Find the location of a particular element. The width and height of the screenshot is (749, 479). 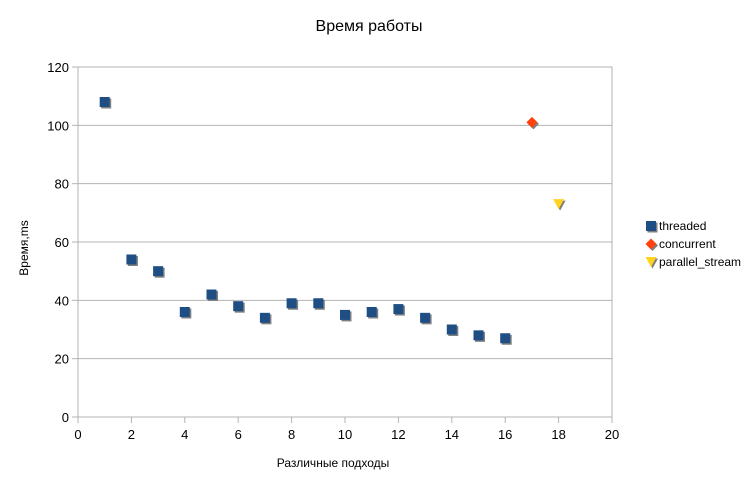

data-point-concurrent is located at coordinates (532, 123).